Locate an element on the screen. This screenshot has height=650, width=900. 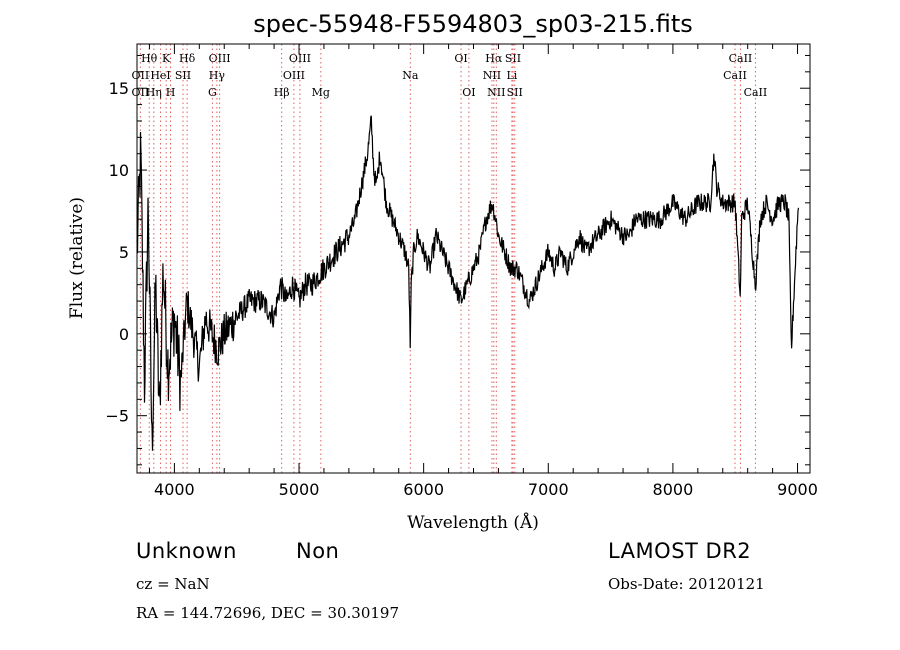
line-marker-label: H is located at coordinates (171, 92).